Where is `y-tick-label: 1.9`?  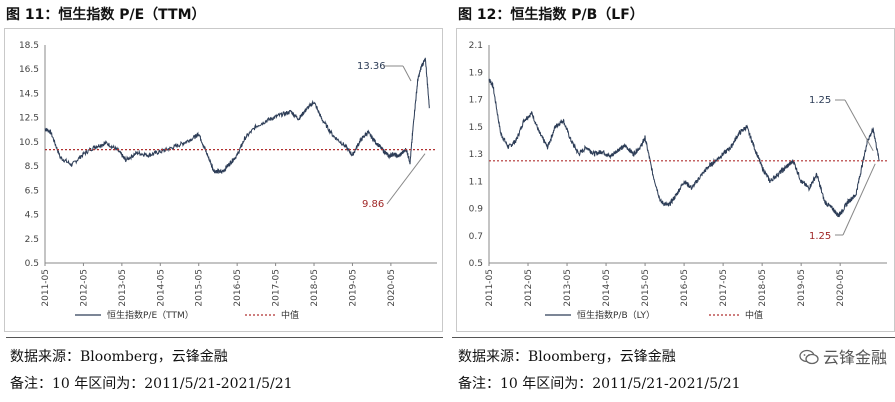
y-tick-label: 1.9 is located at coordinates (476, 73).